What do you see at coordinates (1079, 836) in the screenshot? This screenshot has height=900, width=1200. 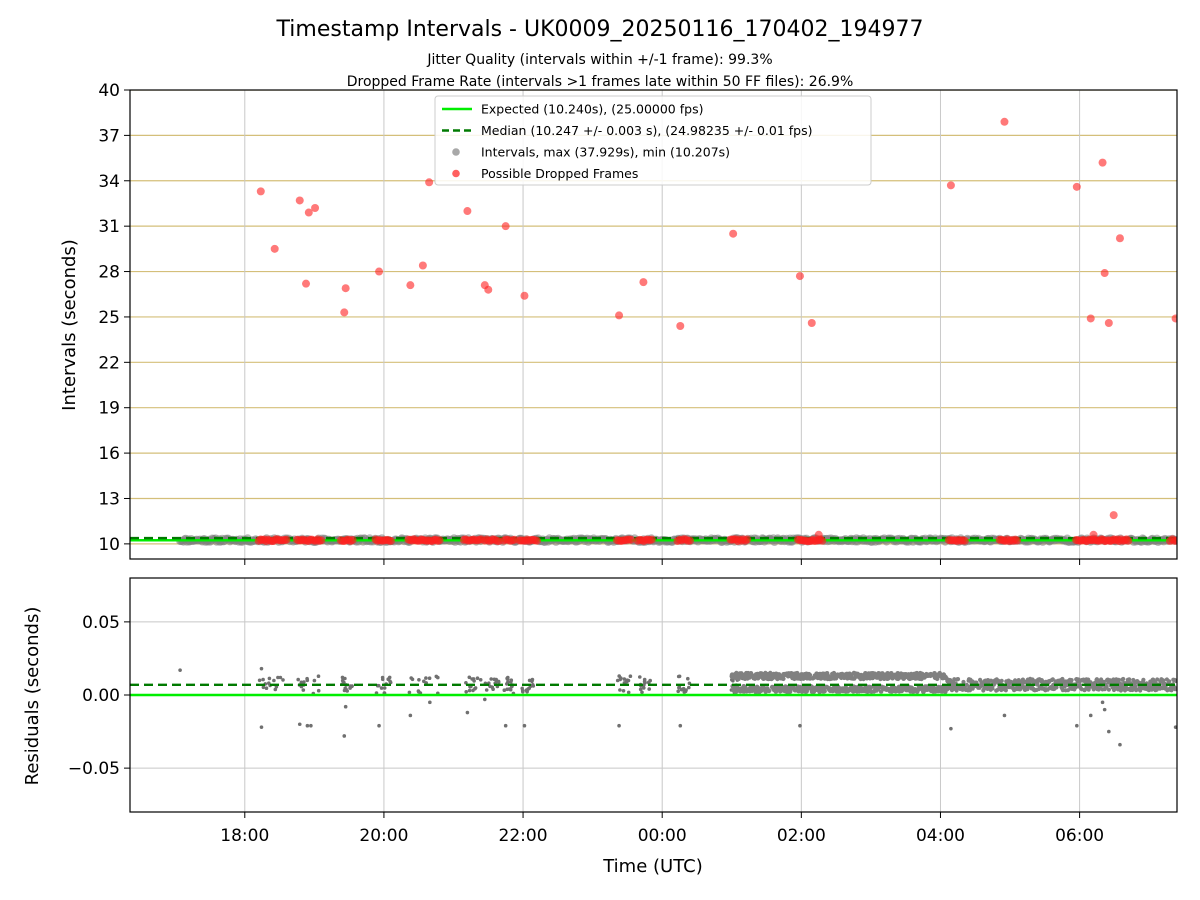 I see `x-tick-label: 06:00` at bounding box center [1079, 836].